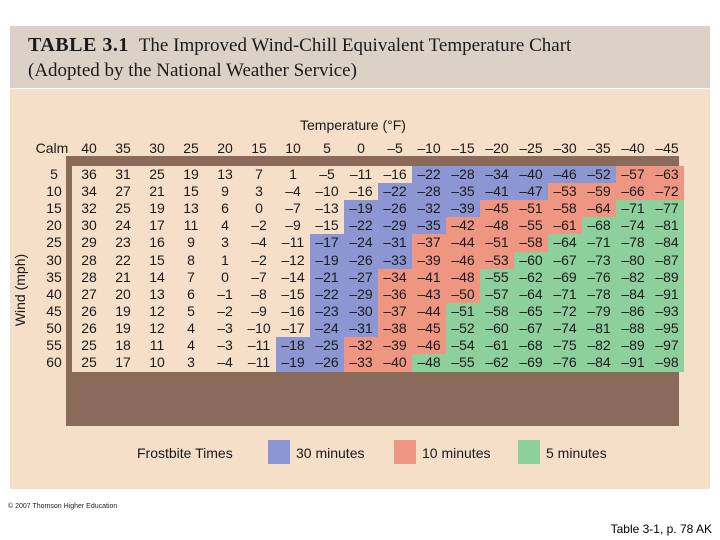 The height and width of the screenshot is (540, 720). Describe the element at coordinates (429, 148) in the screenshot. I see `temperature-header: –10` at that location.